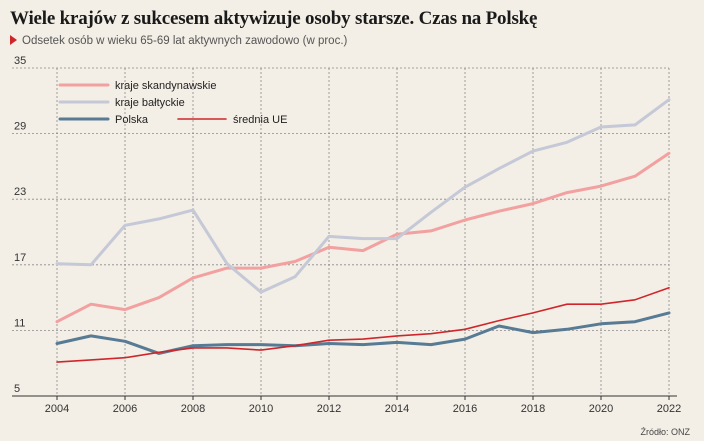 The width and height of the screenshot is (704, 441). What do you see at coordinates (665, 432) in the screenshot?
I see `source-note: Źródło: ONZ` at bounding box center [665, 432].